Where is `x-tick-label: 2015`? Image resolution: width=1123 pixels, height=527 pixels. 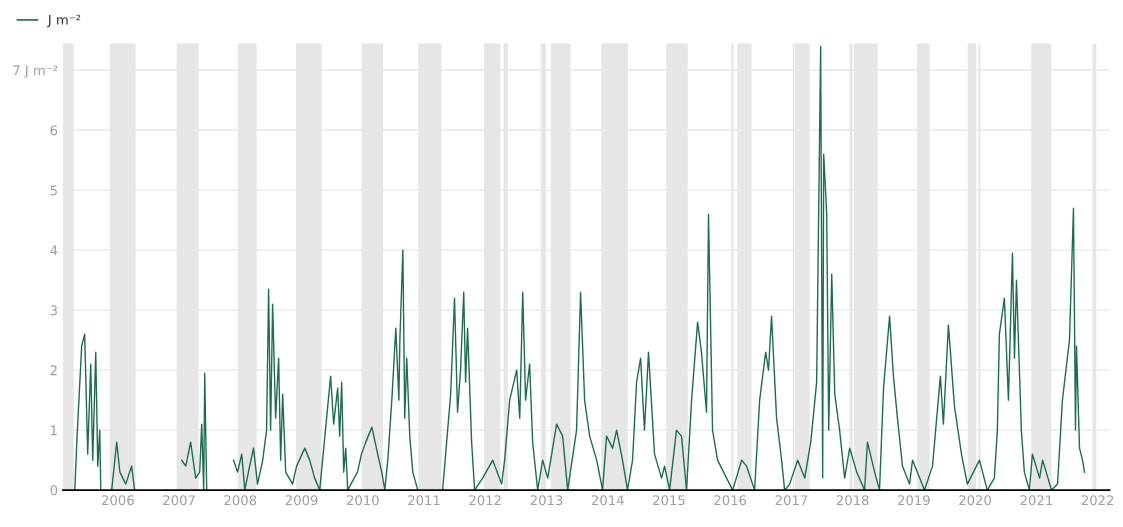 x-tick-label: 2015 is located at coordinates (669, 500).